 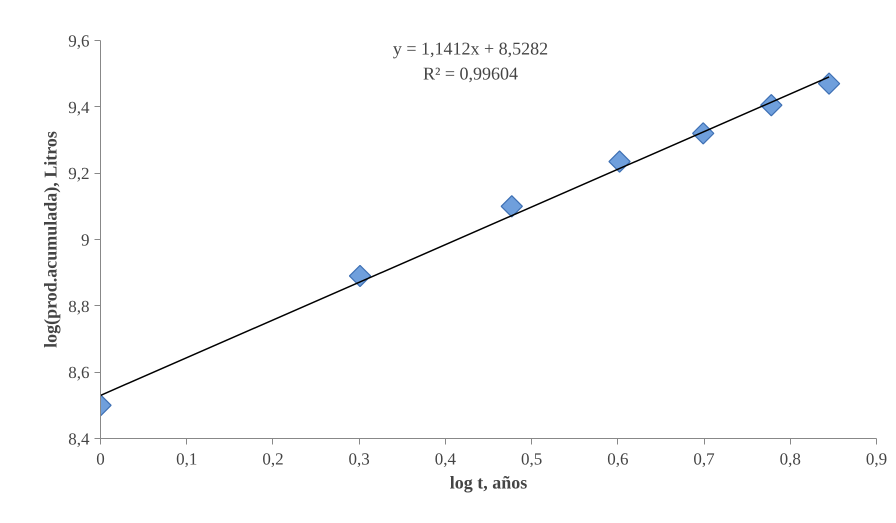 I want to click on x-tick-label: 0,8, so click(x=790, y=459).